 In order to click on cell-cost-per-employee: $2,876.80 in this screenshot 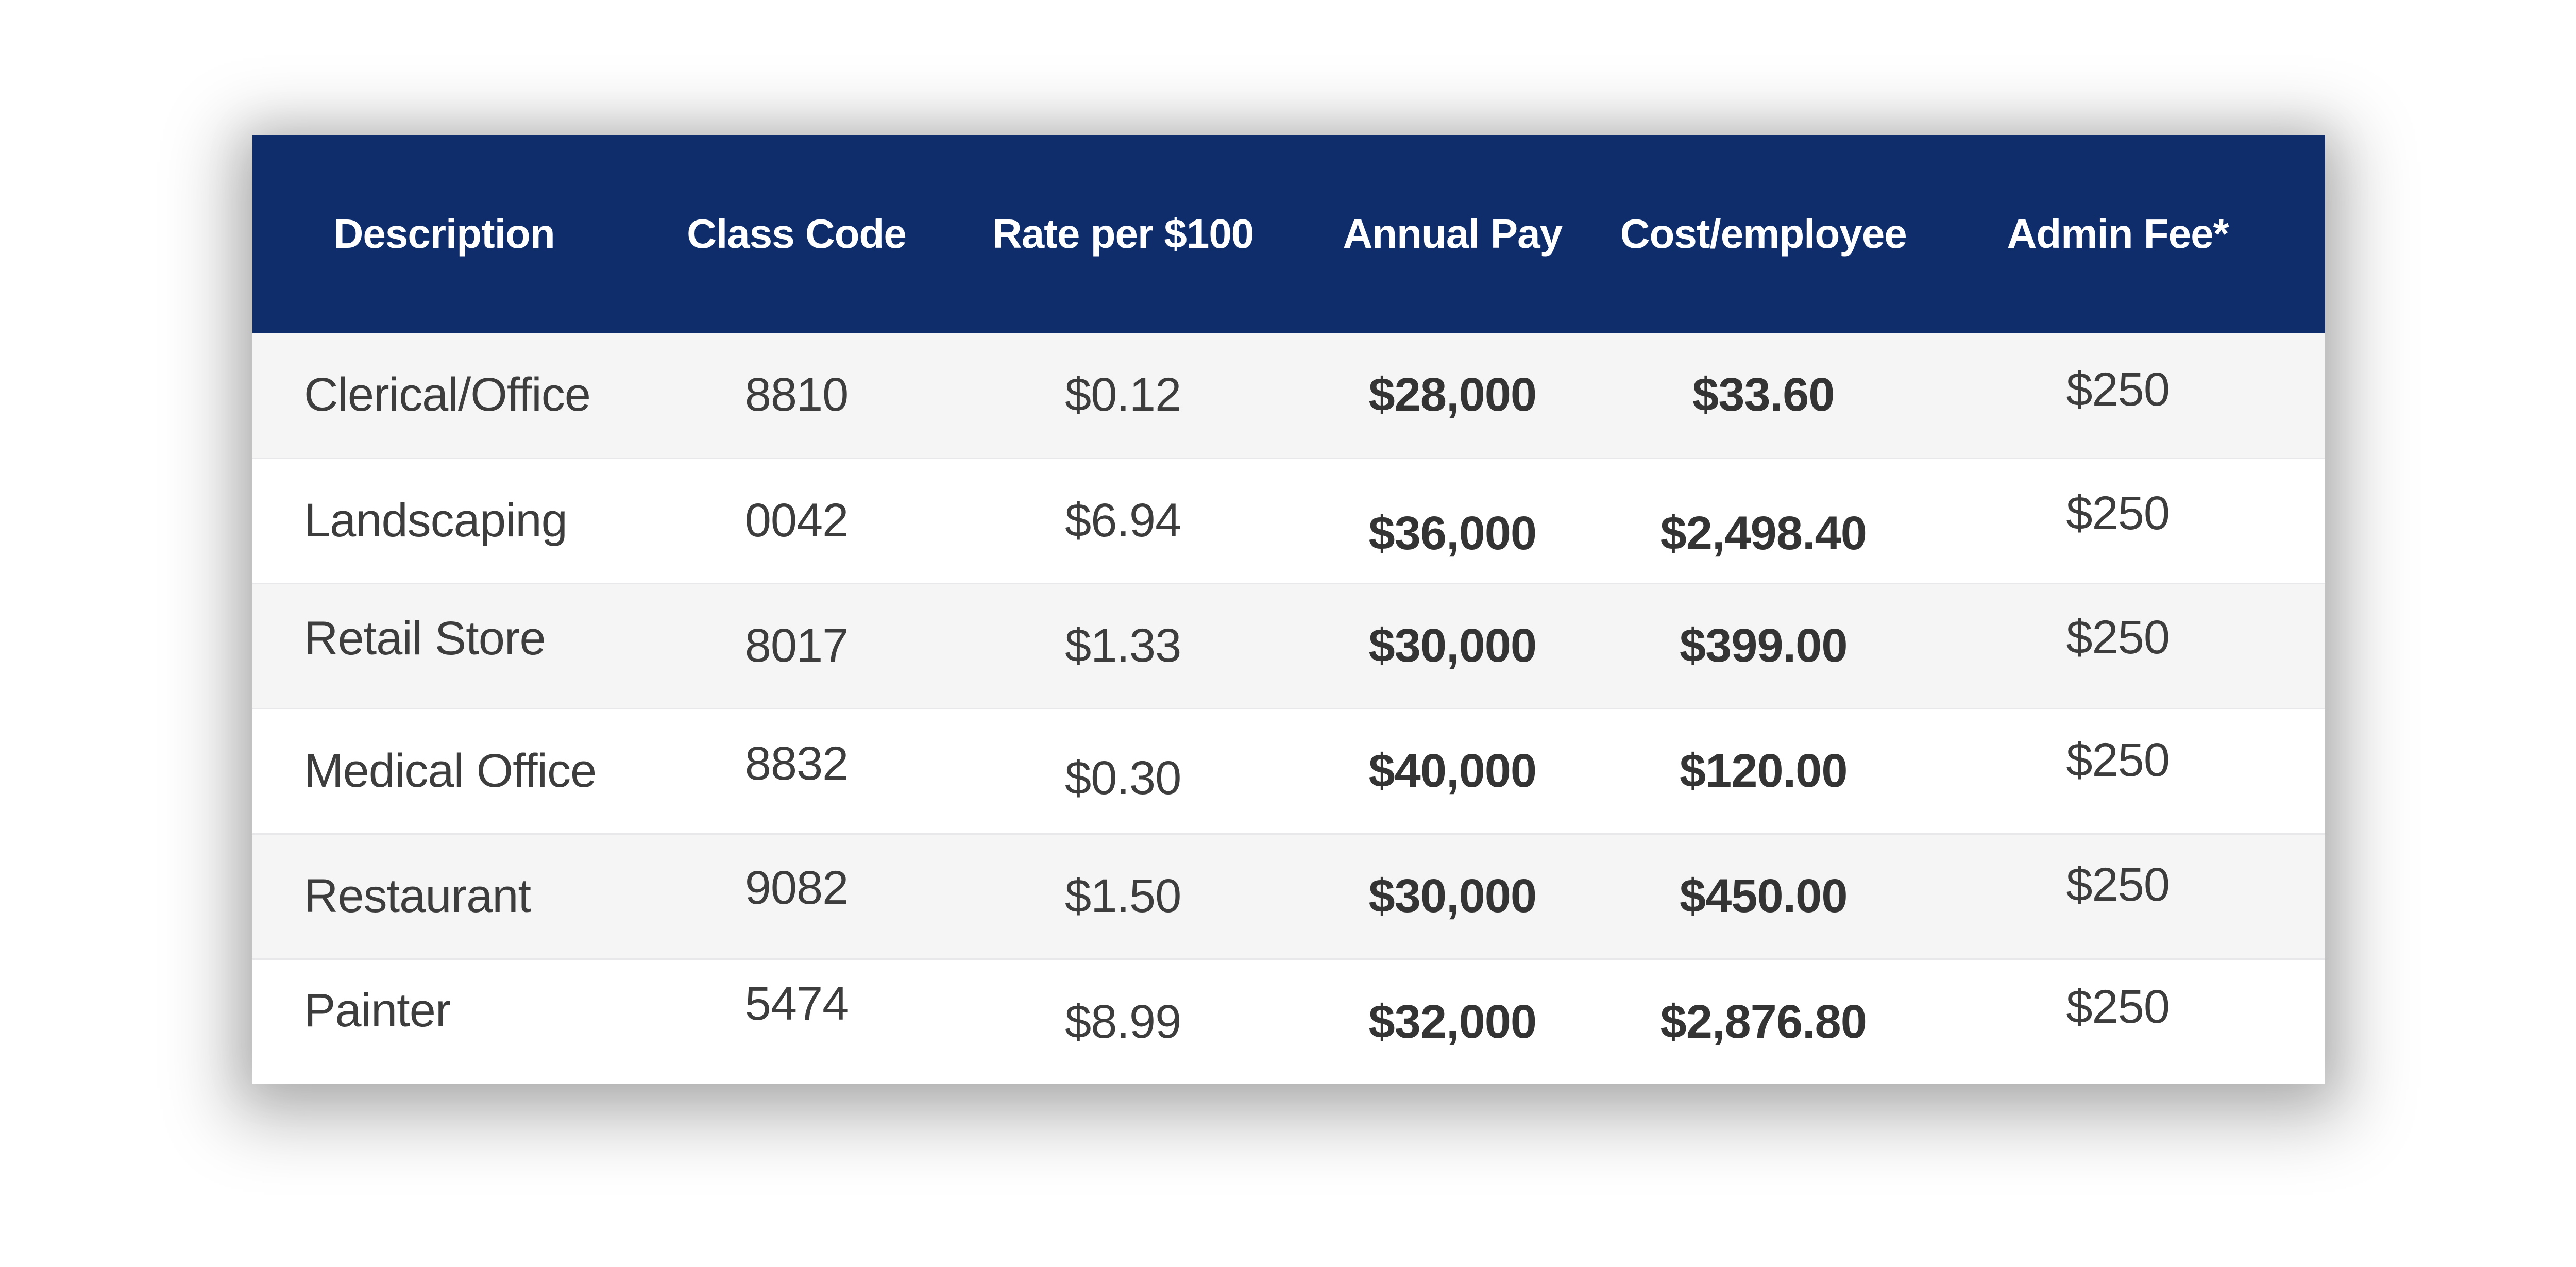, I will do `click(1764, 1021)`.